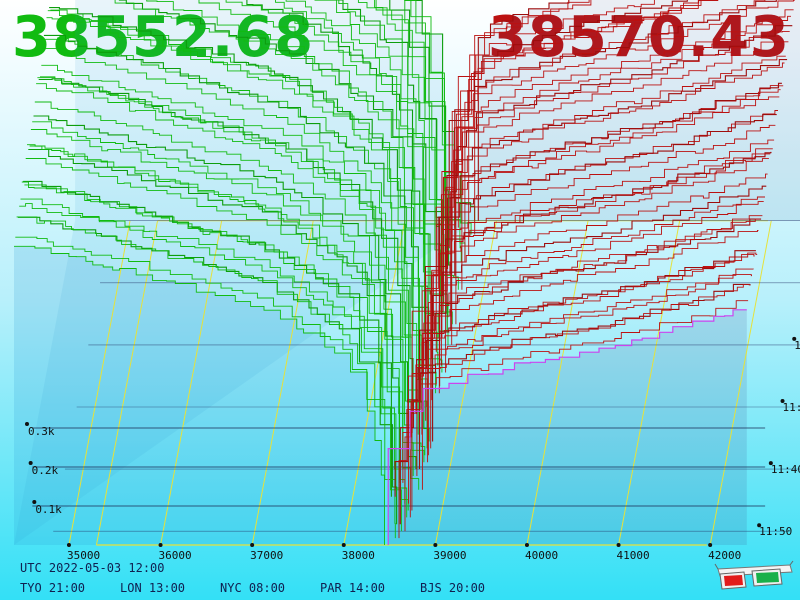 This screenshot has width=800, height=600. What do you see at coordinates (797, 345) in the screenshot?
I see `time-tick-label: 11:20` at bounding box center [797, 345].